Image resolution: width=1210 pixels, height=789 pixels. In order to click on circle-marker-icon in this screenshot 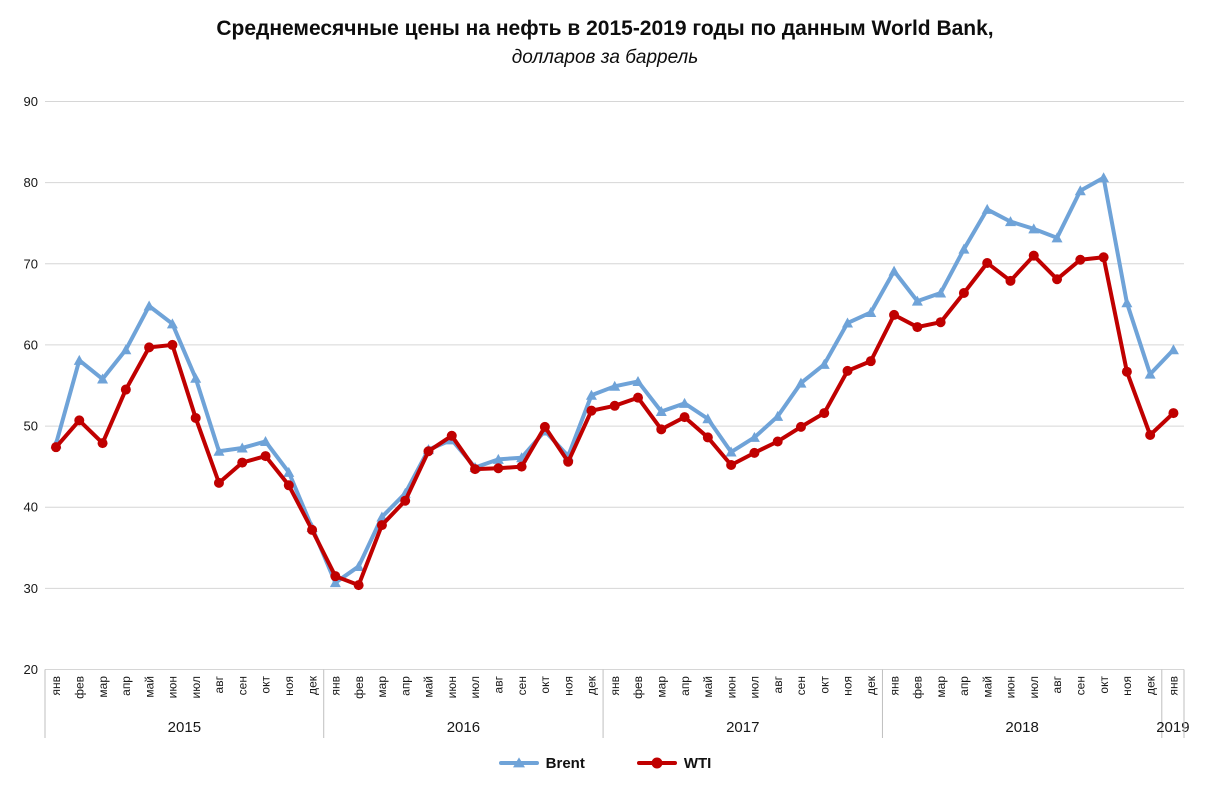, I will do `click(657, 763)`.